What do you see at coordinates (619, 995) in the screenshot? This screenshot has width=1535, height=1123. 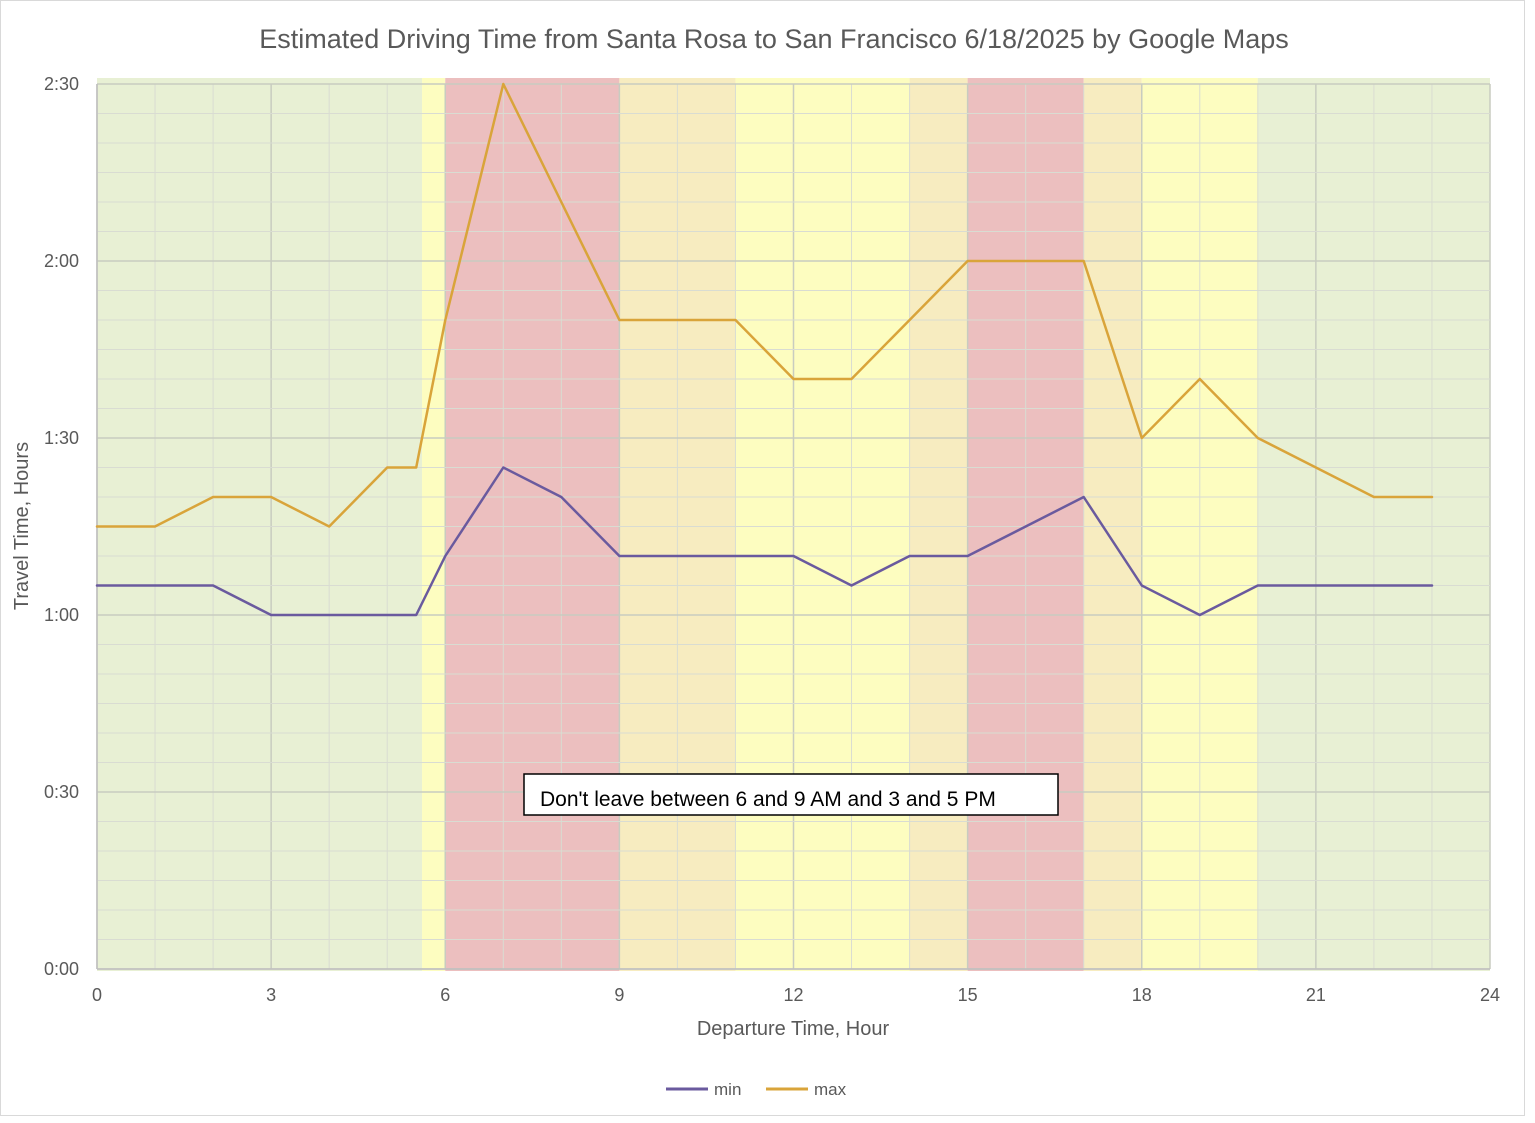 I see `x-tick-label: 9` at bounding box center [619, 995].